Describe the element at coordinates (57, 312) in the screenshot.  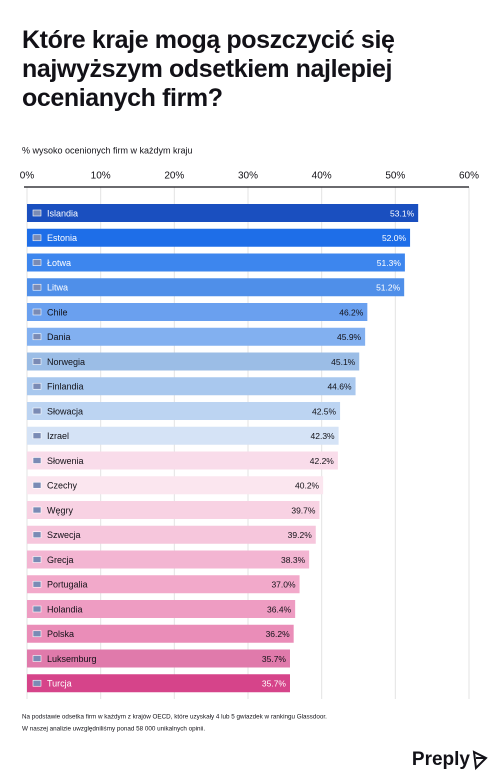
I see `category-label: Chile` at that location.